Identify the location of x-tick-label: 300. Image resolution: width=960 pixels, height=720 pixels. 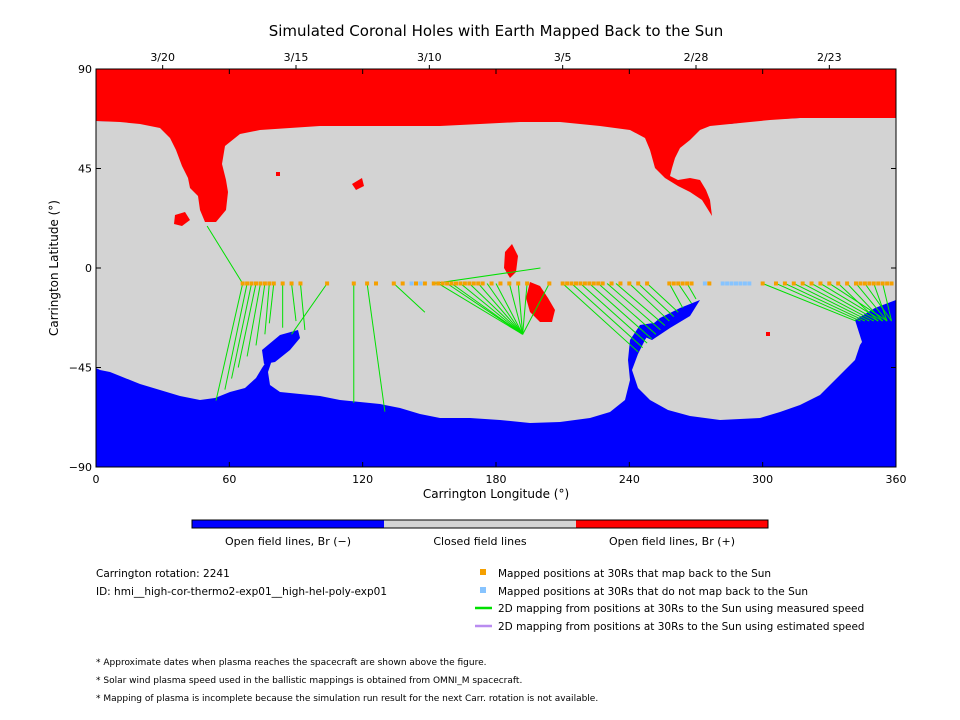
(762, 479).